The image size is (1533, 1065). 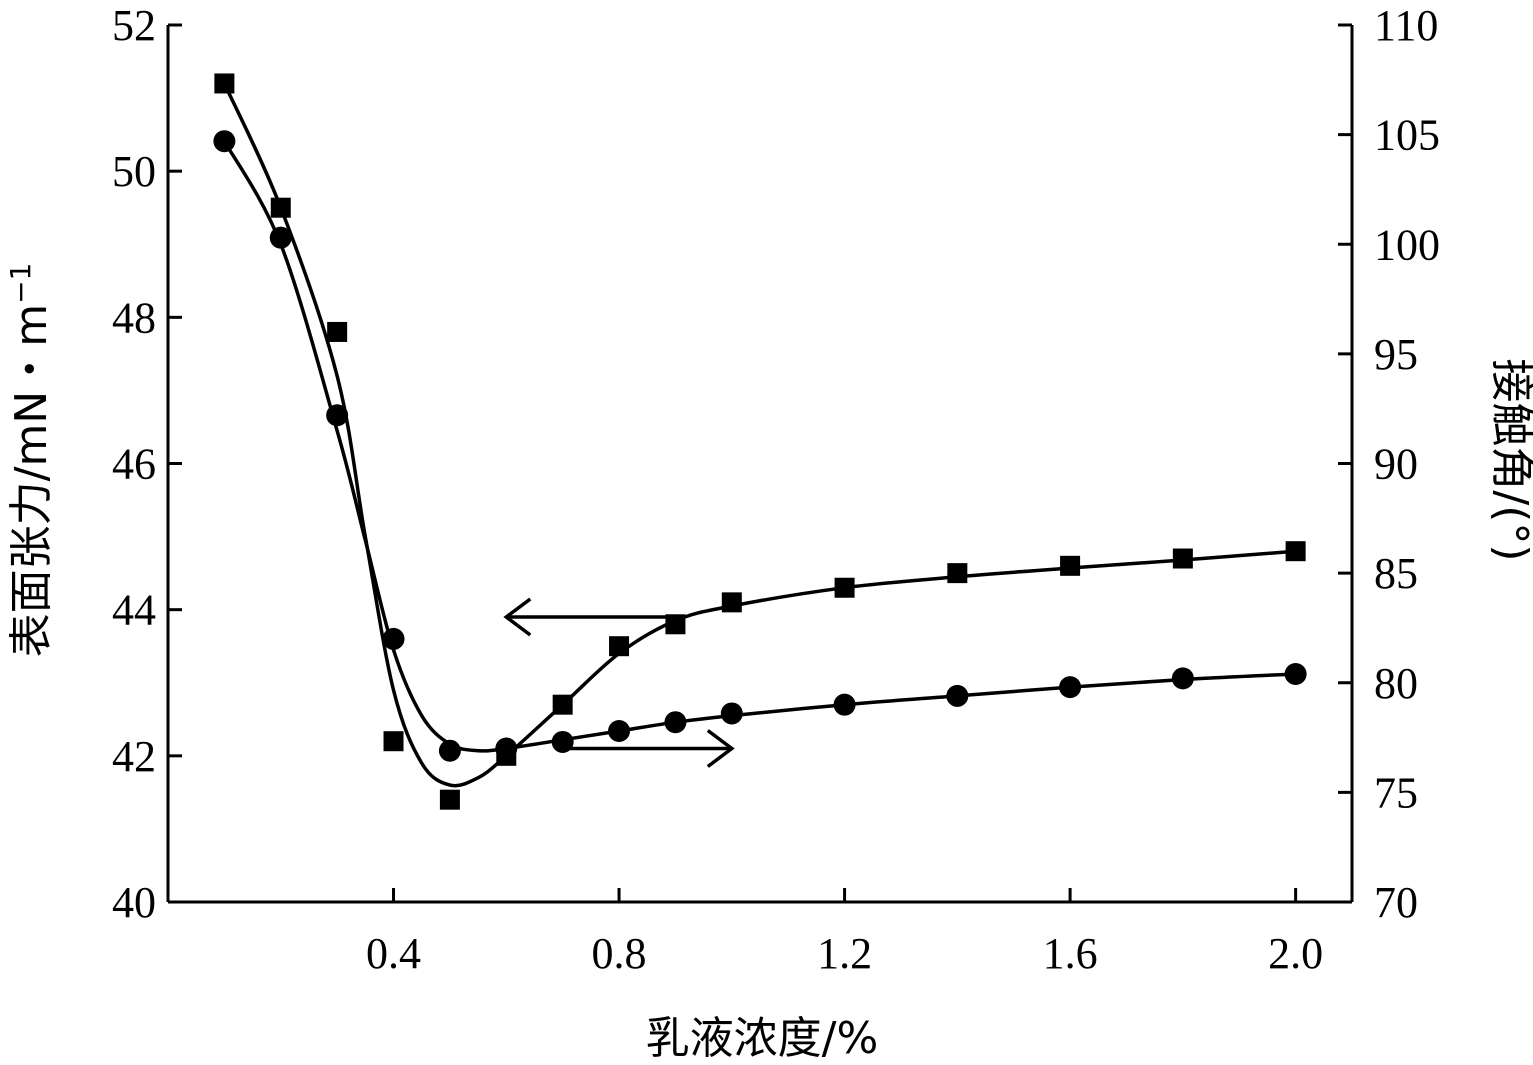 I want to click on x-tick-label: 0.4, so click(x=393, y=953).